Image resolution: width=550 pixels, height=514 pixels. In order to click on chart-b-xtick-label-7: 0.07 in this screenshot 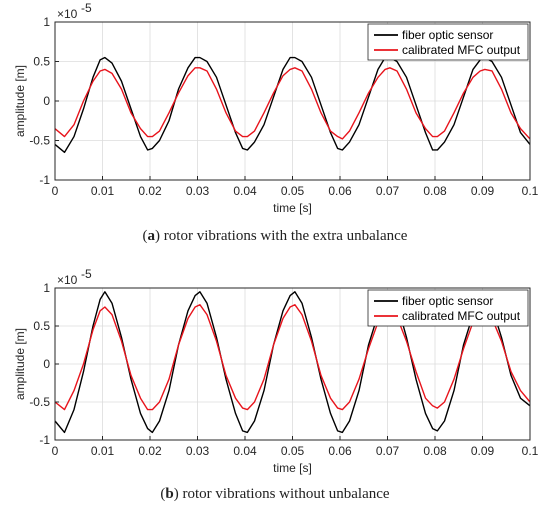, I will do `click(388, 451)`.